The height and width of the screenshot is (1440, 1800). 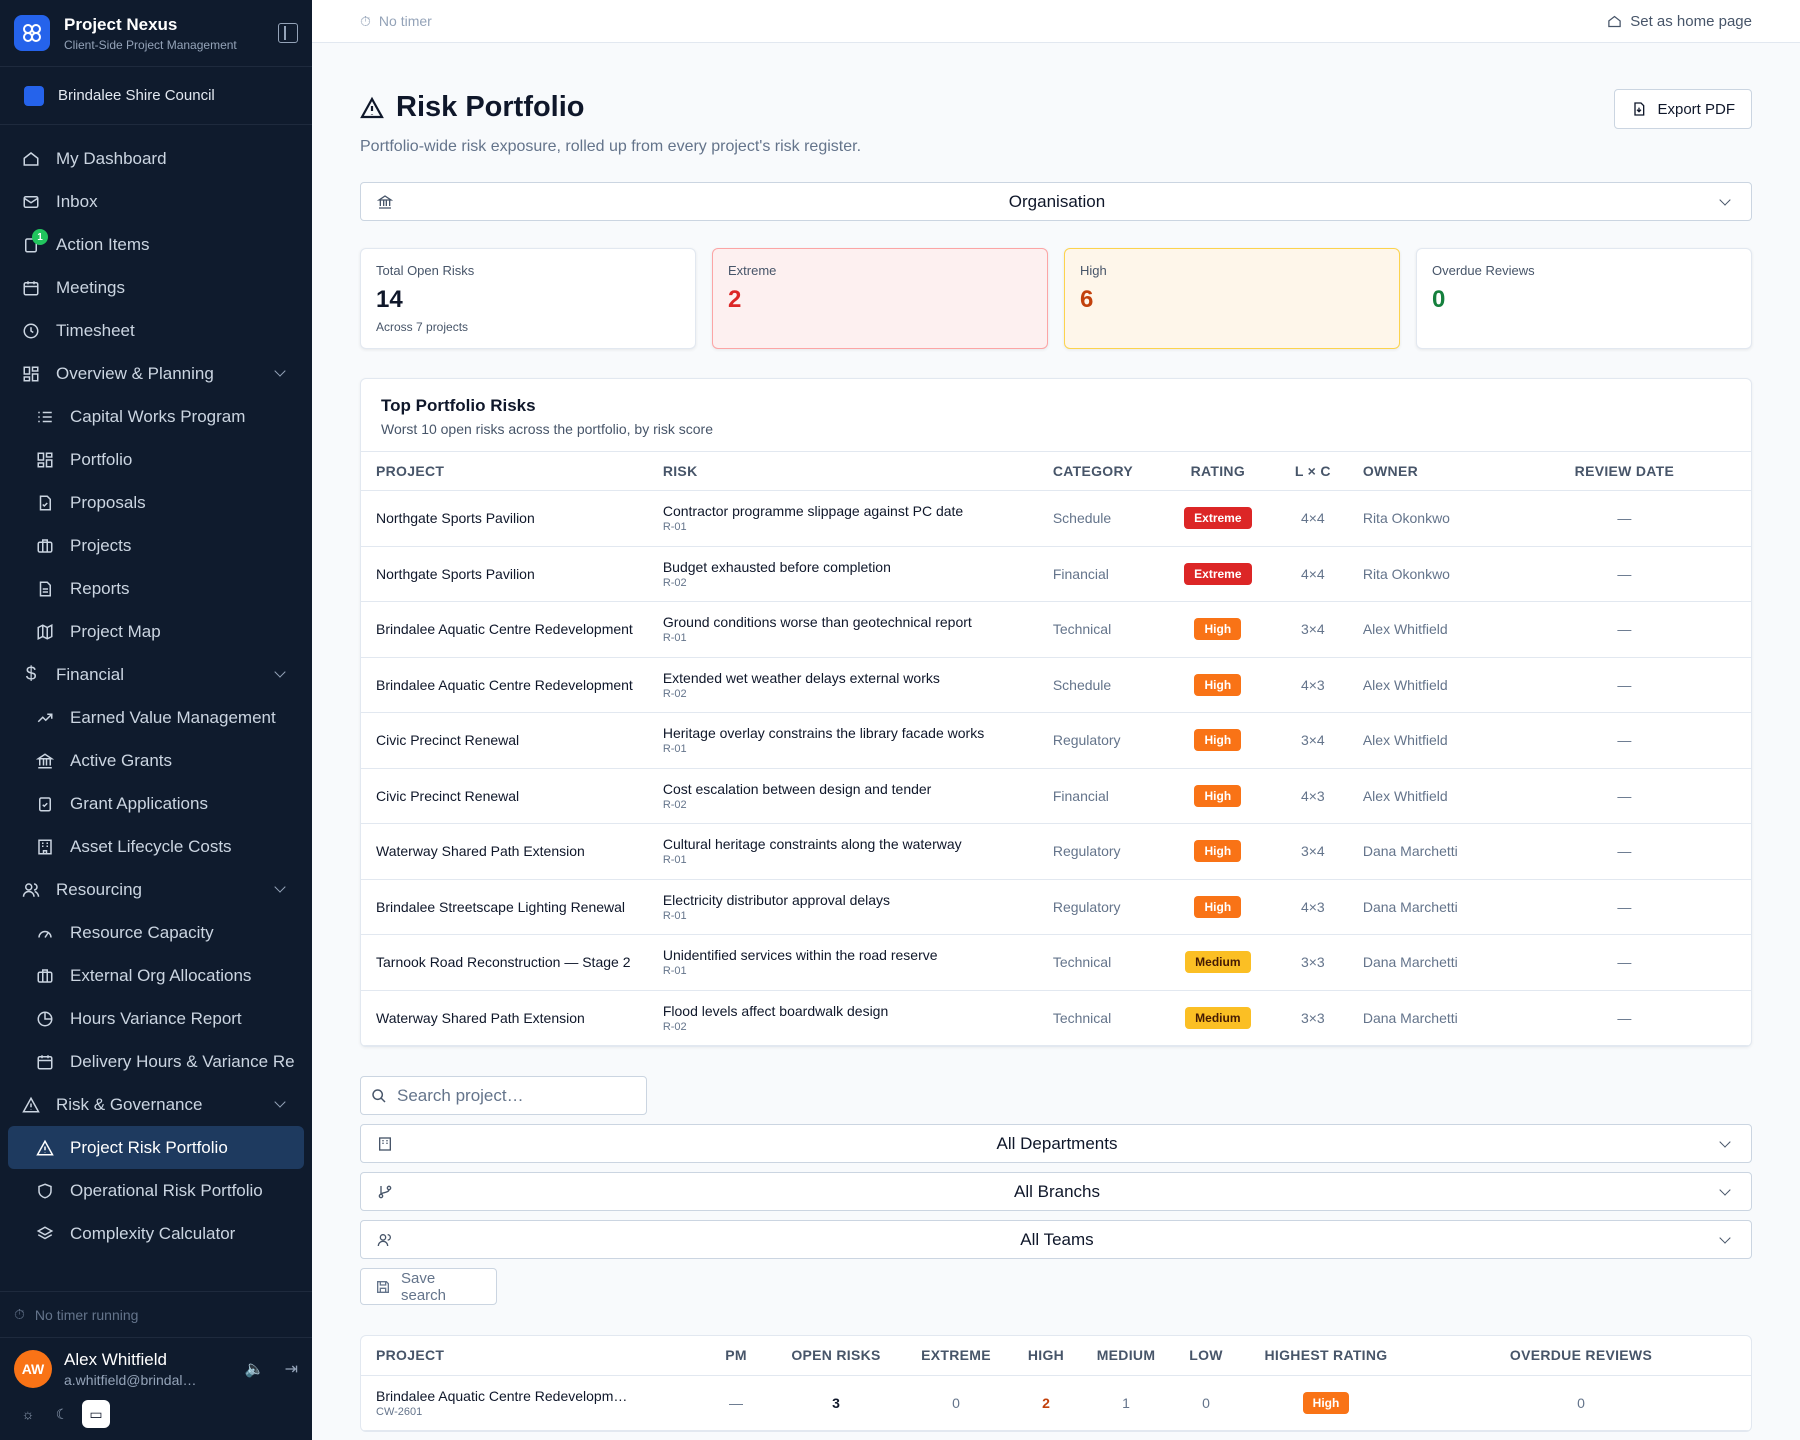 I want to click on avatar: AW, so click(x=33, y=1369).